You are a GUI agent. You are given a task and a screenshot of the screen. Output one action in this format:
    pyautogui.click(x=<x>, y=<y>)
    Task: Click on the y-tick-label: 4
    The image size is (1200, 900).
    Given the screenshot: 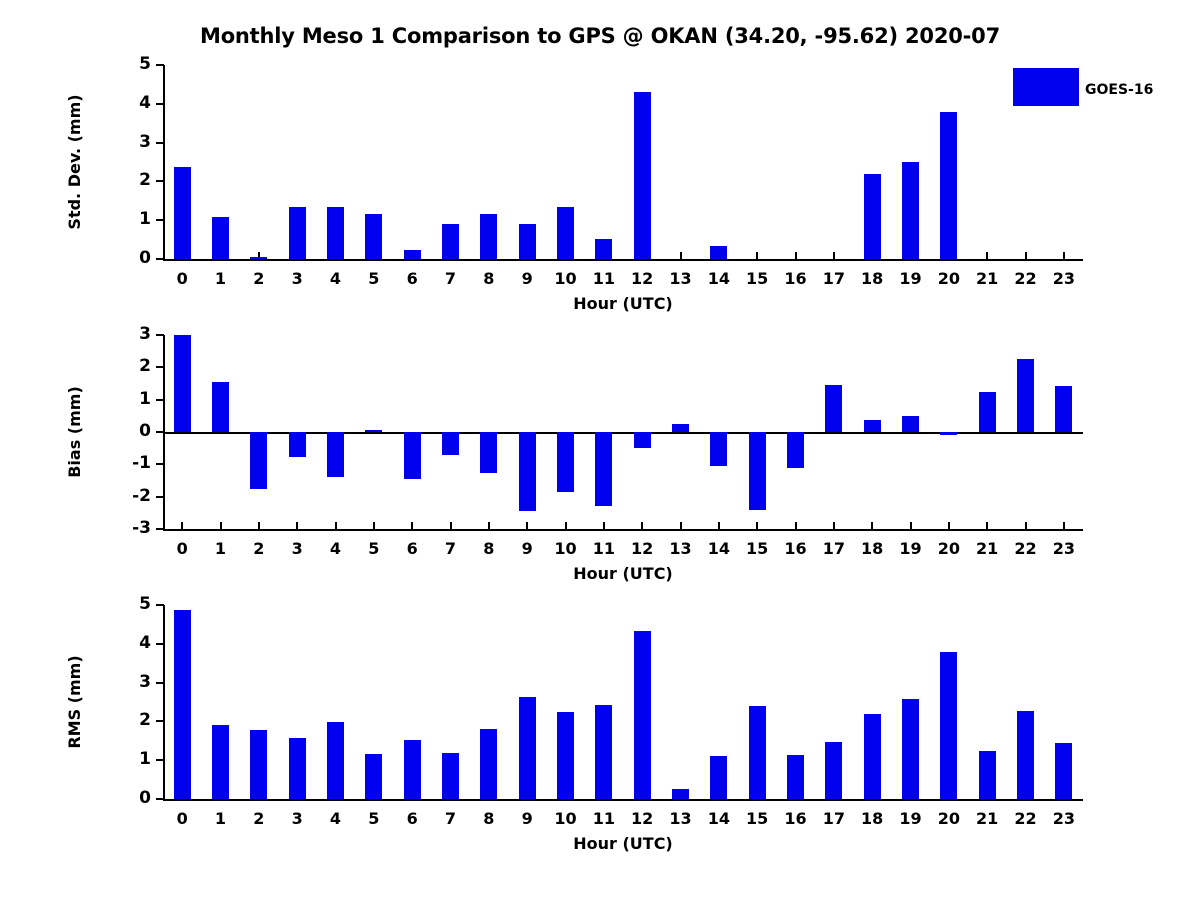 What is the action you would take?
    pyautogui.click(x=145, y=642)
    